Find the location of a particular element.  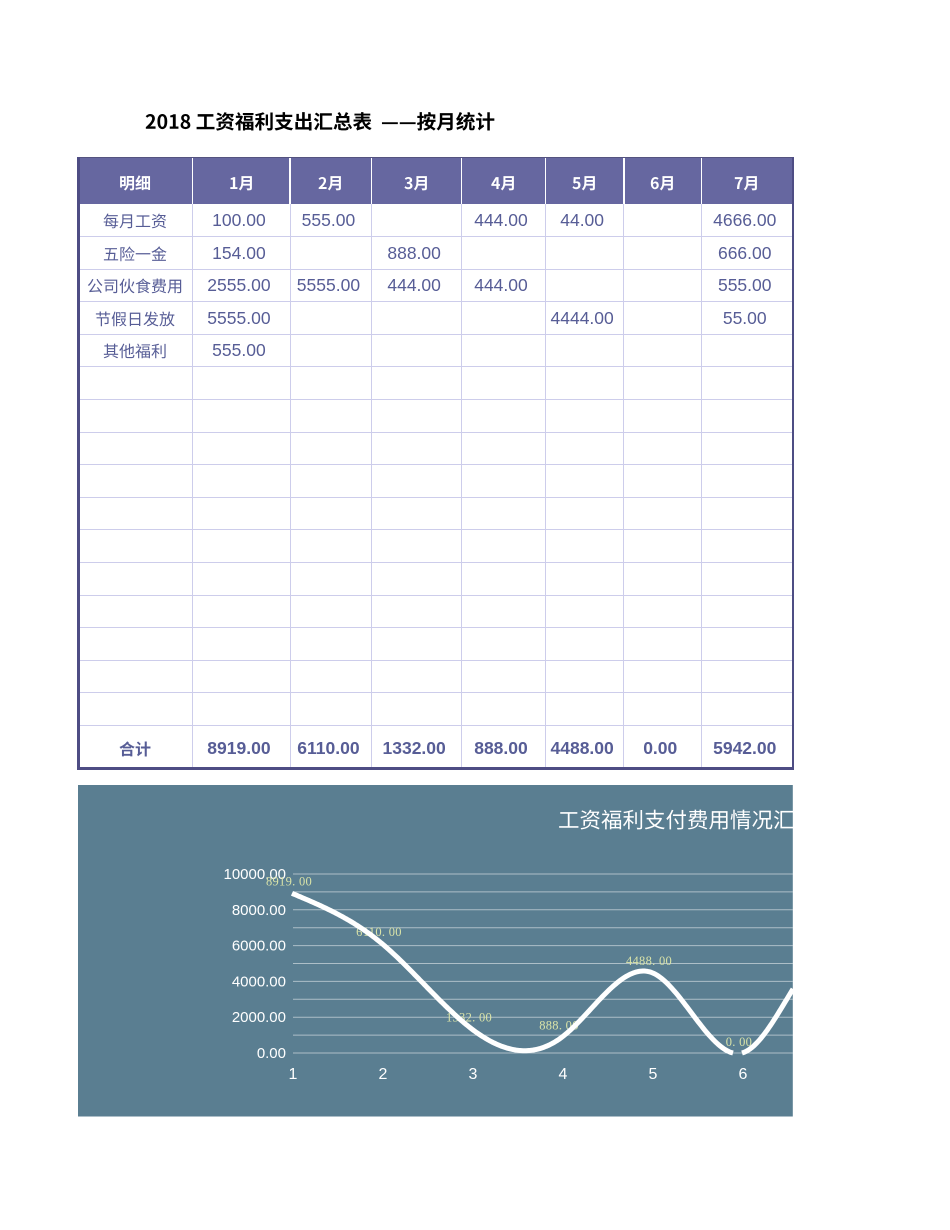

svg-text: 4 is located at coordinates (563, 1074).